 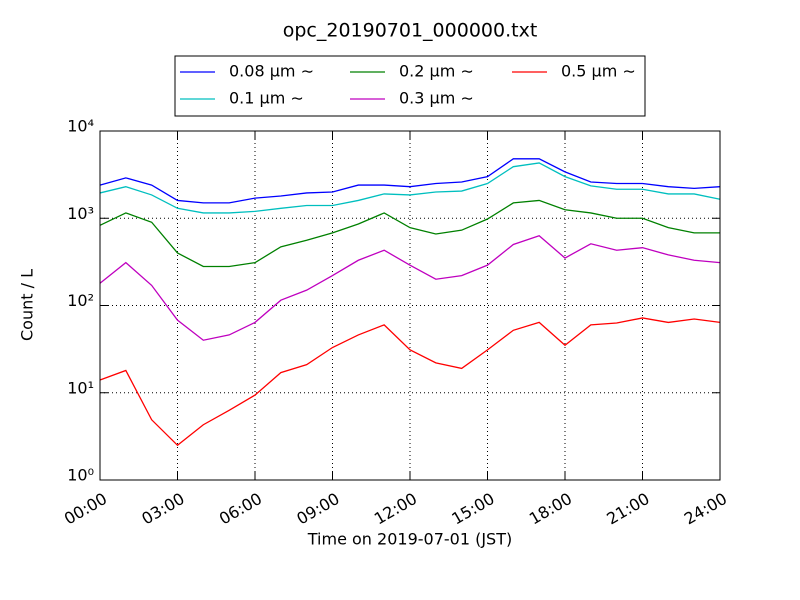 I want to click on x-axis-label: Time on 2019-07-01 (JST), so click(x=409, y=539).